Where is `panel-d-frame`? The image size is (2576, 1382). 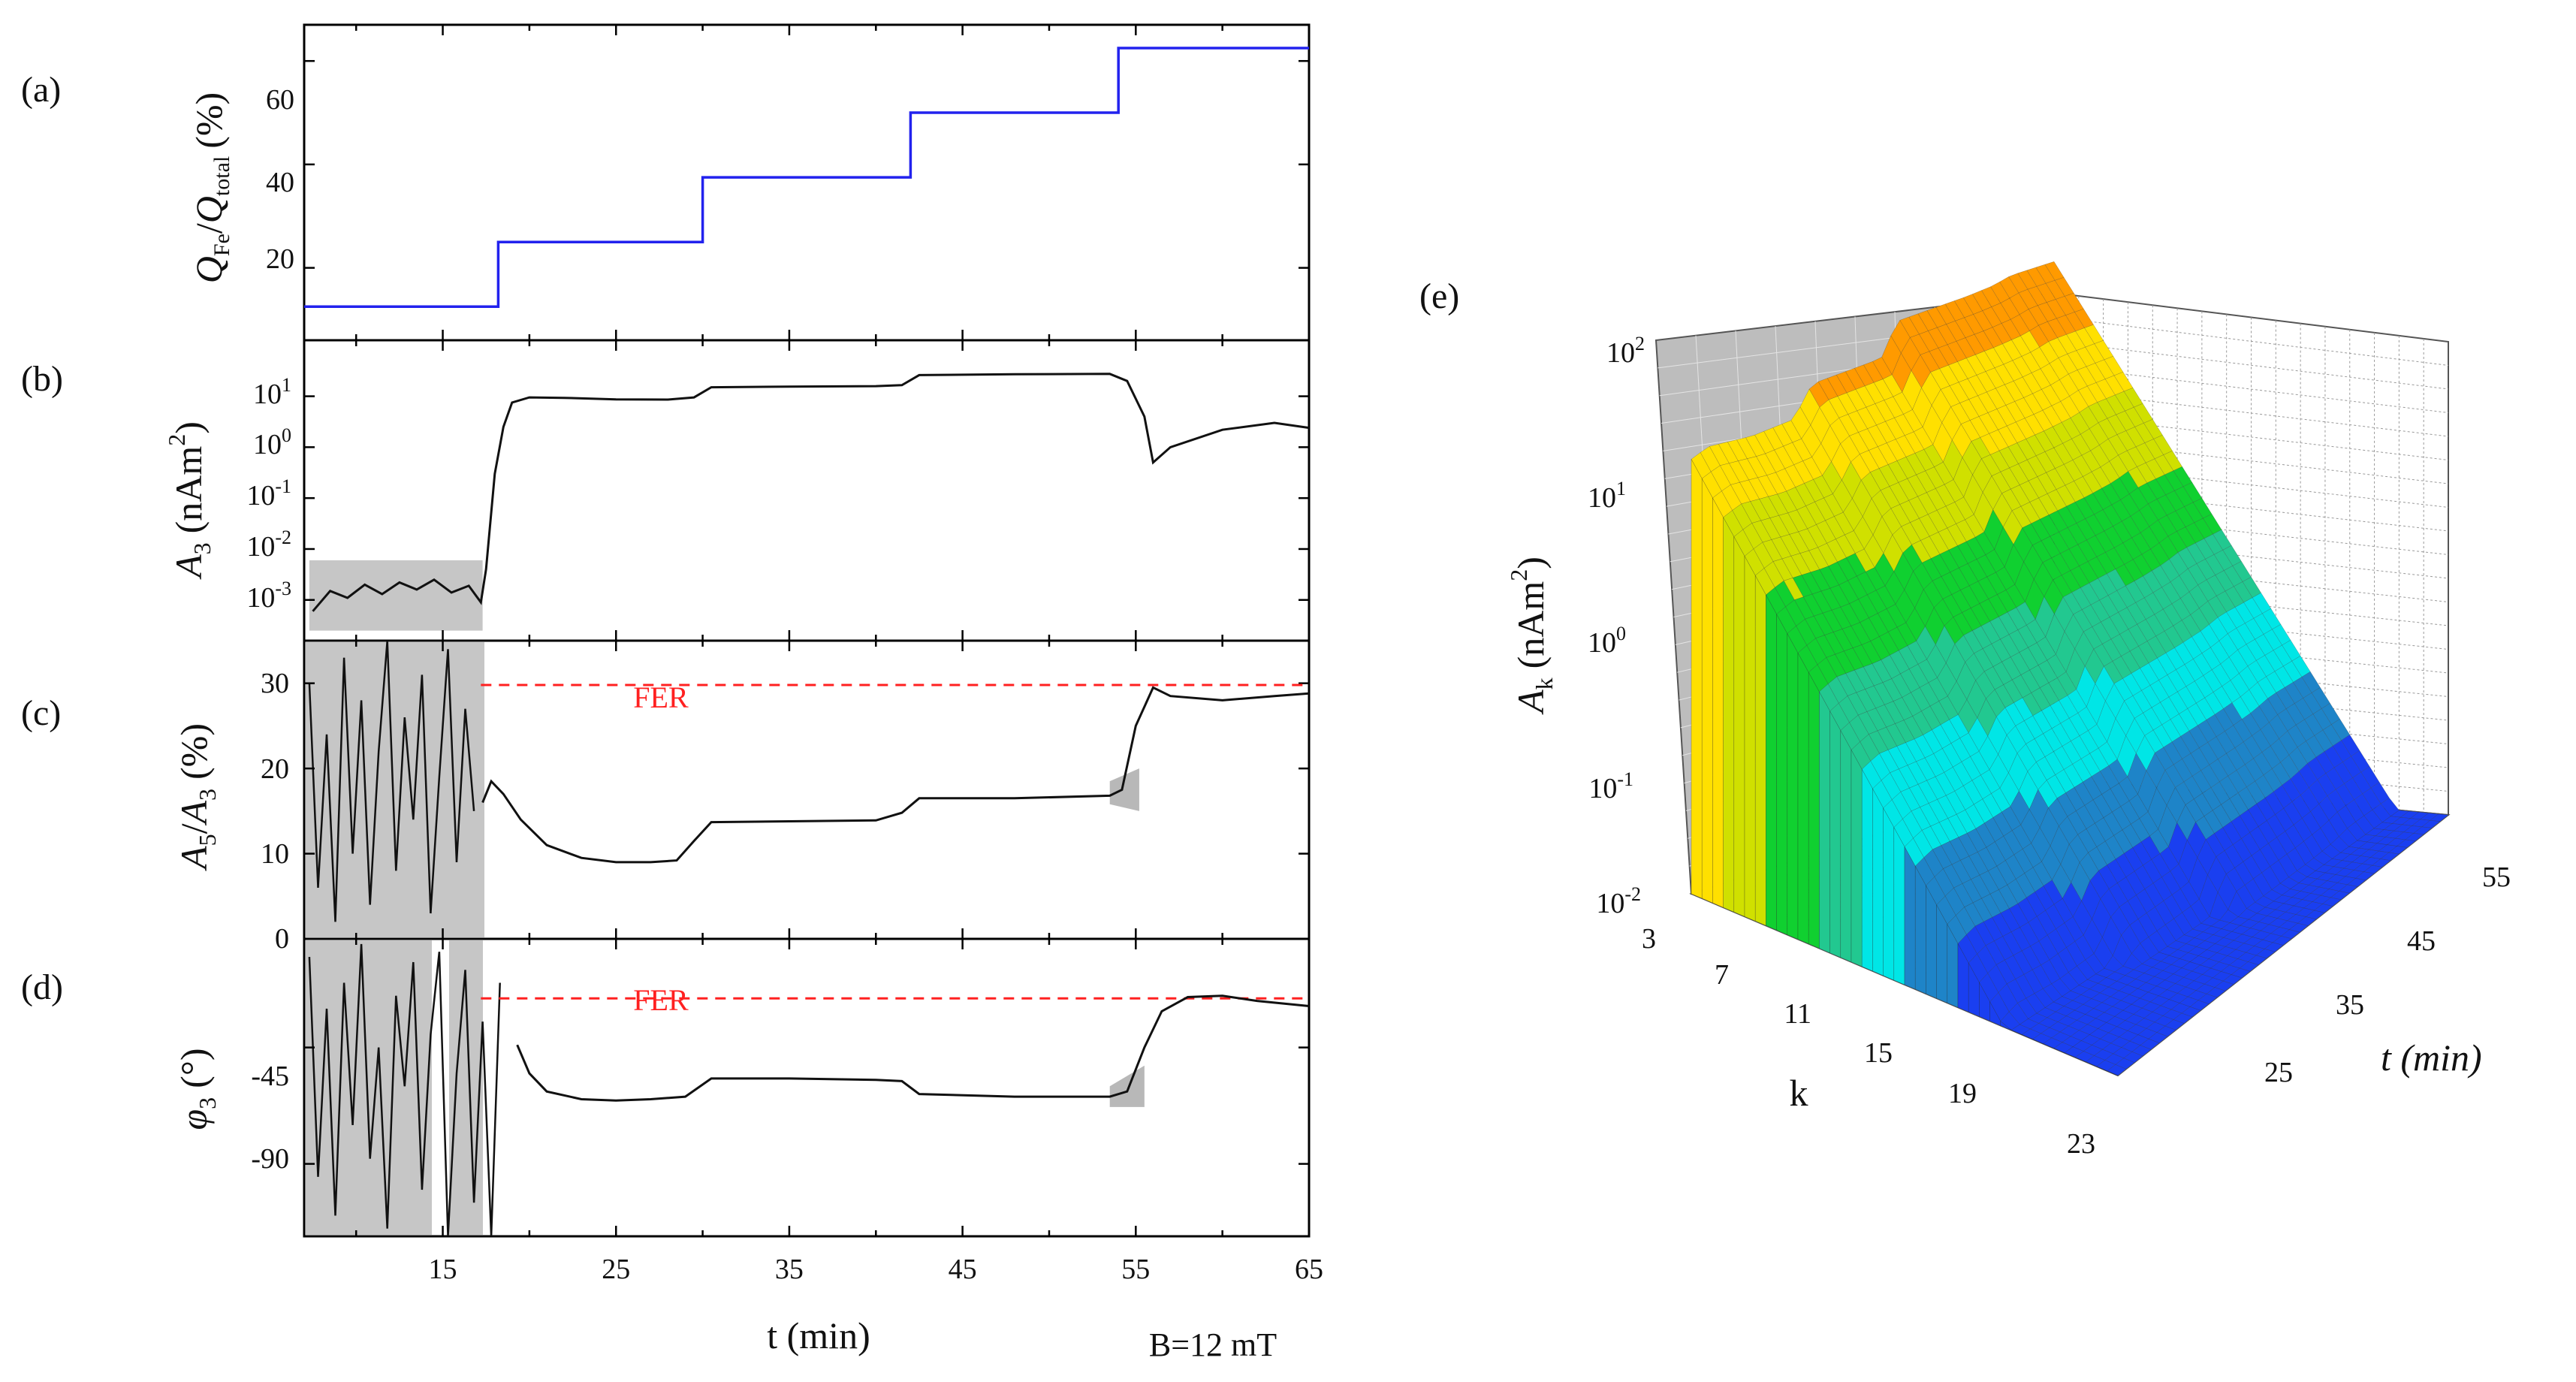
panel-d-frame is located at coordinates (807, 1087).